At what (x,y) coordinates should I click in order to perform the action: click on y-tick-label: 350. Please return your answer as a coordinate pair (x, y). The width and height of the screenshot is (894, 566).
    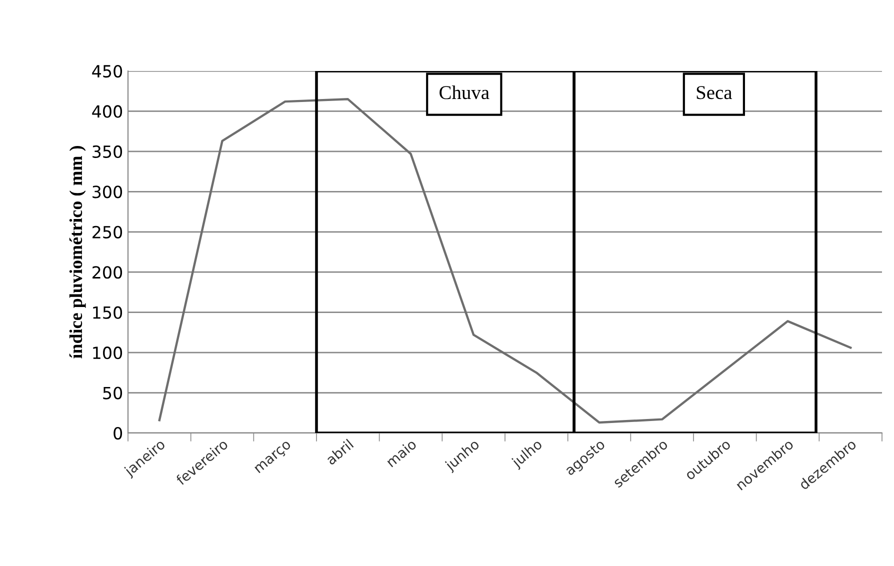
    Looking at the image, I should click on (107, 151).